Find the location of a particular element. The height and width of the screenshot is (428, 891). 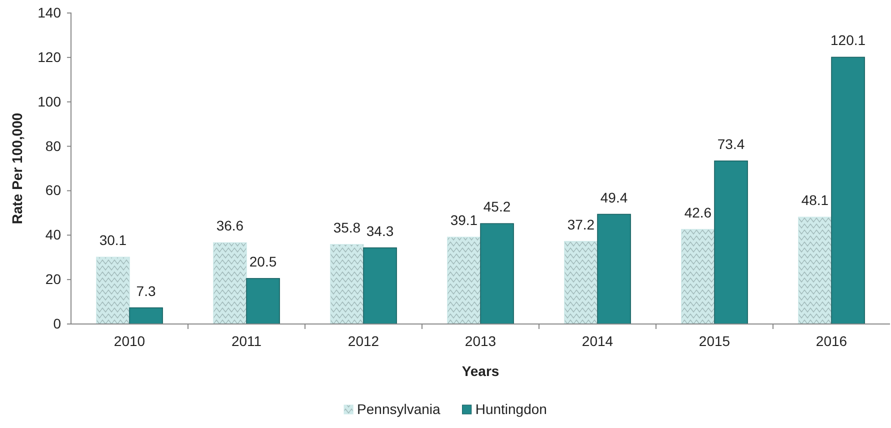

x-tick-label: 2015 is located at coordinates (714, 341).